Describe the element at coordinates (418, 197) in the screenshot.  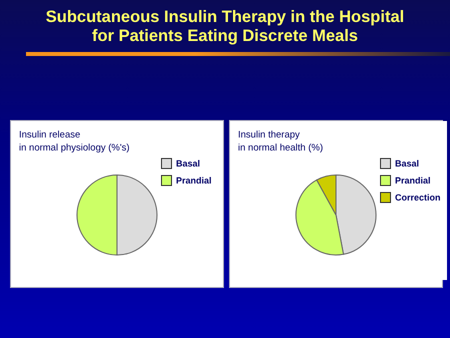
I see `legend-label: Correction` at that location.